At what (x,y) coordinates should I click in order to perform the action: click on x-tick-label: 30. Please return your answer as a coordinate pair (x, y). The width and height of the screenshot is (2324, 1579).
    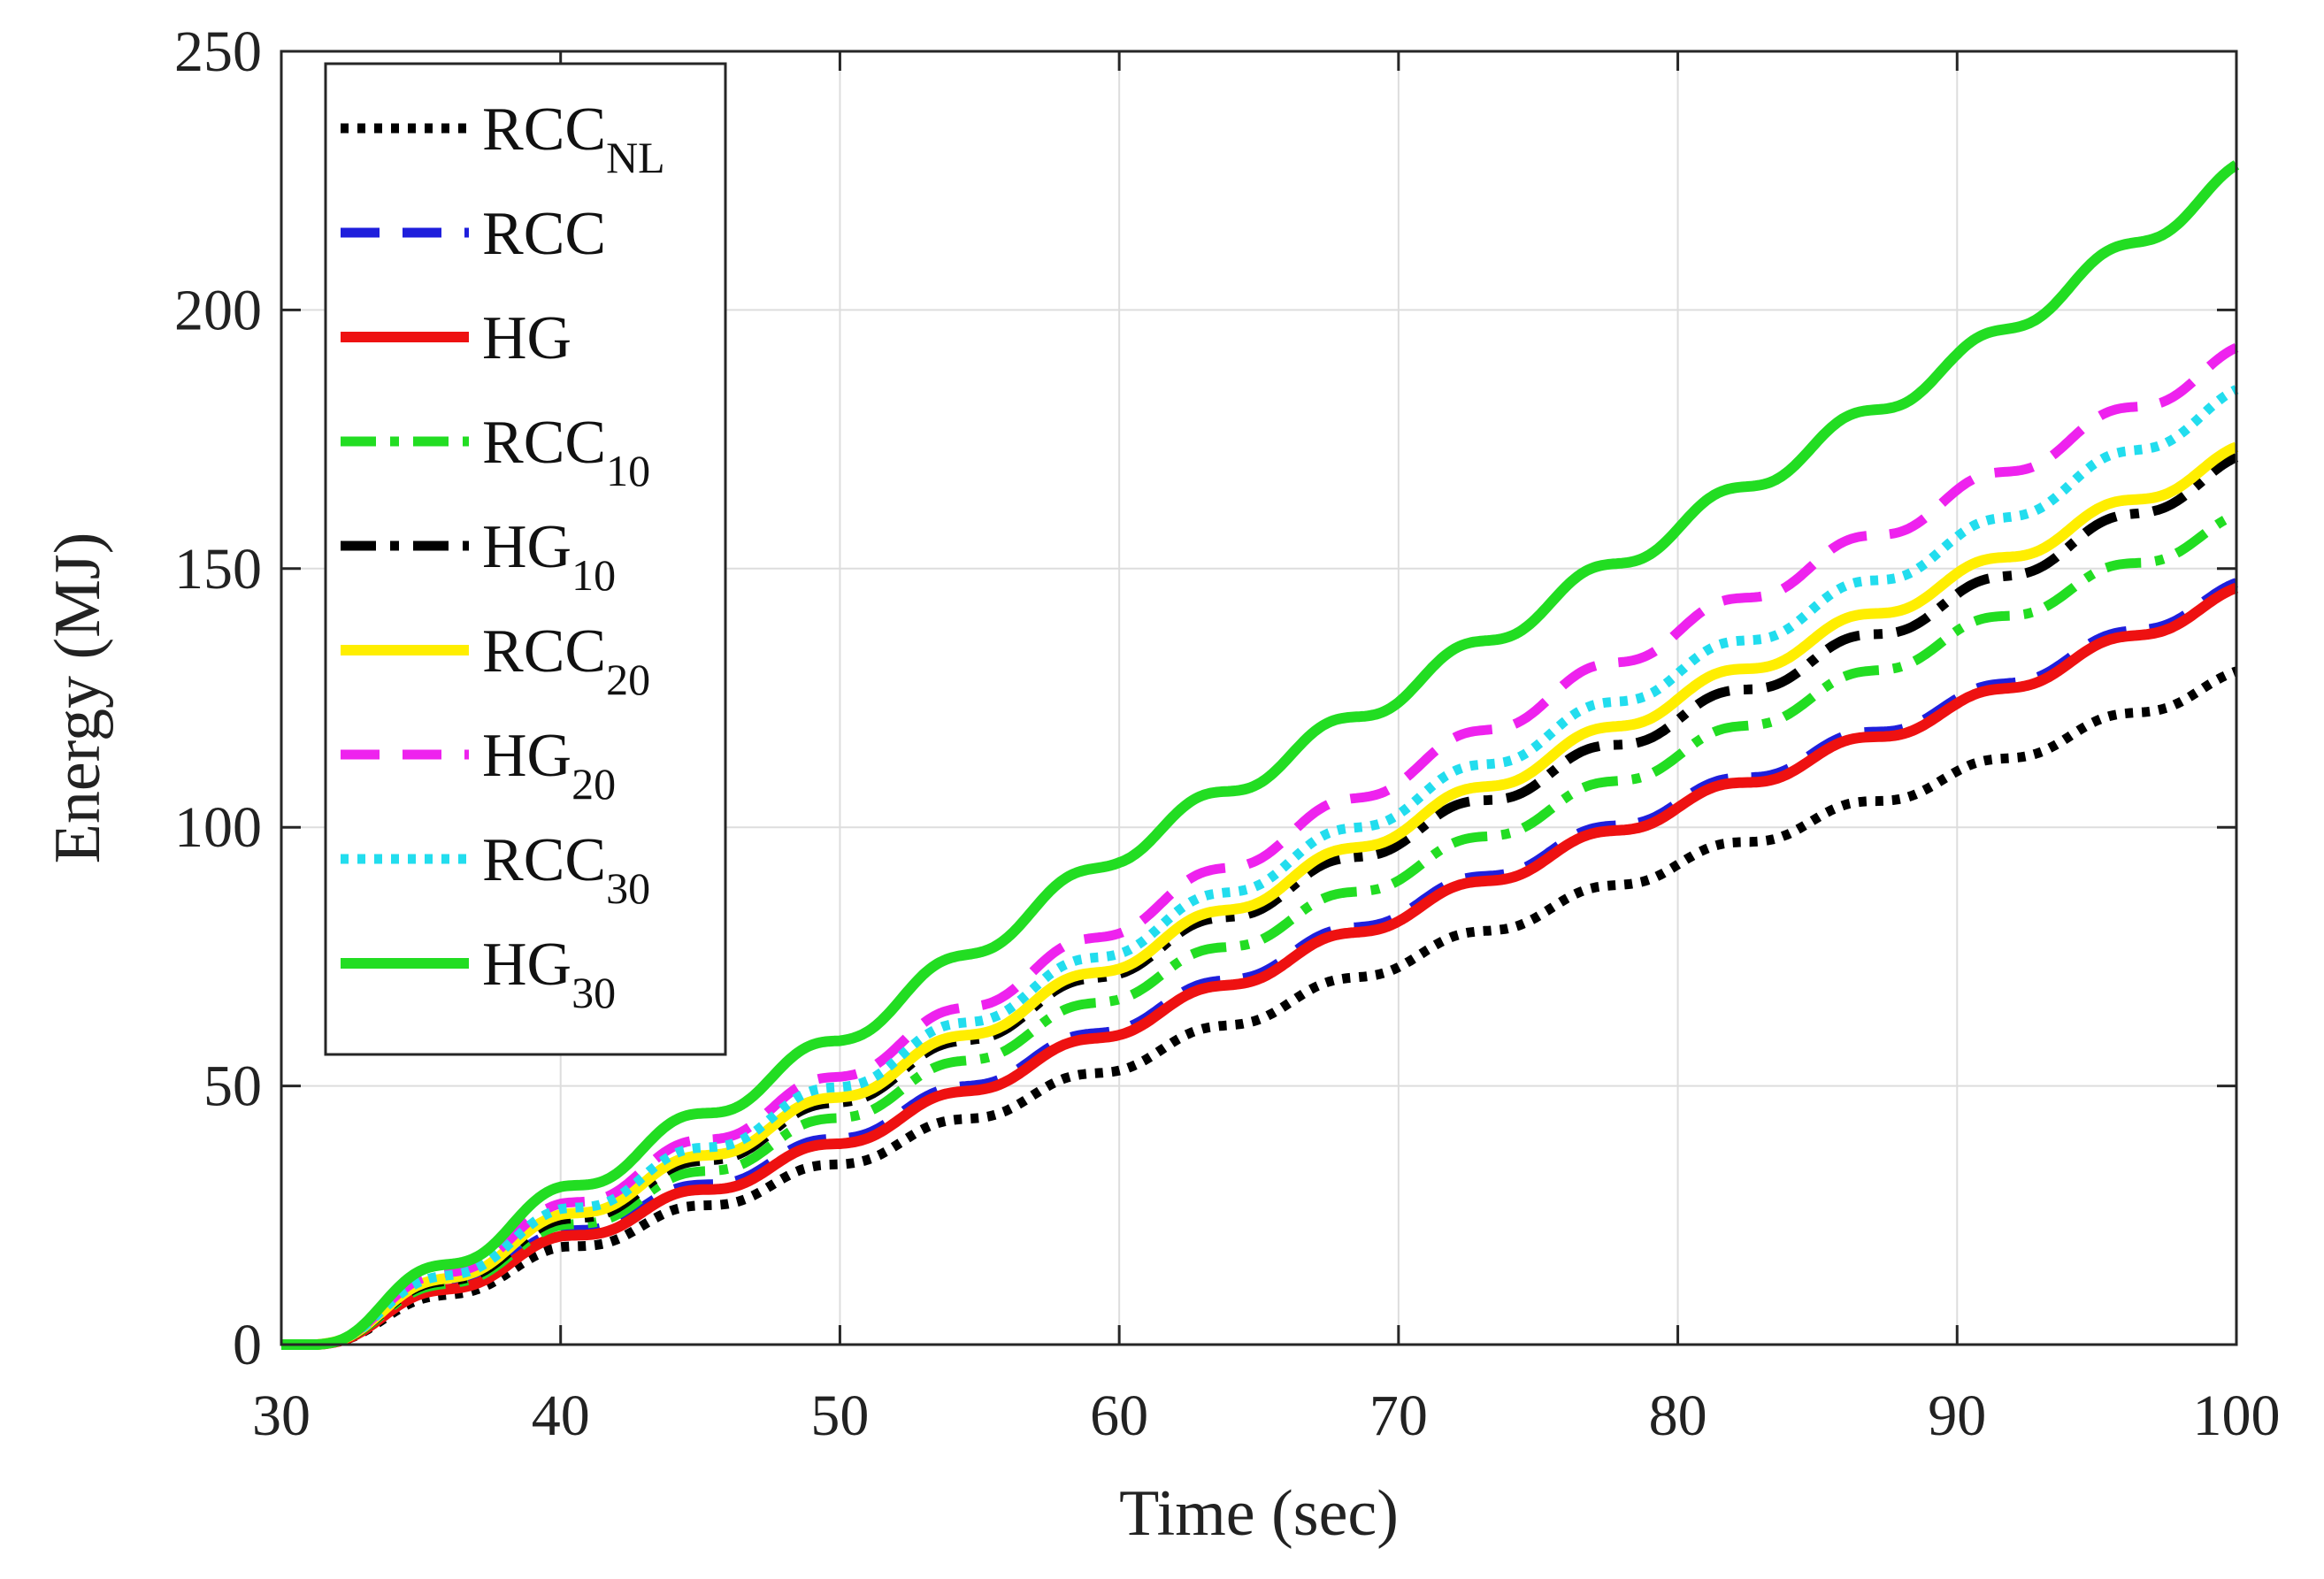
    Looking at the image, I should click on (282, 1416).